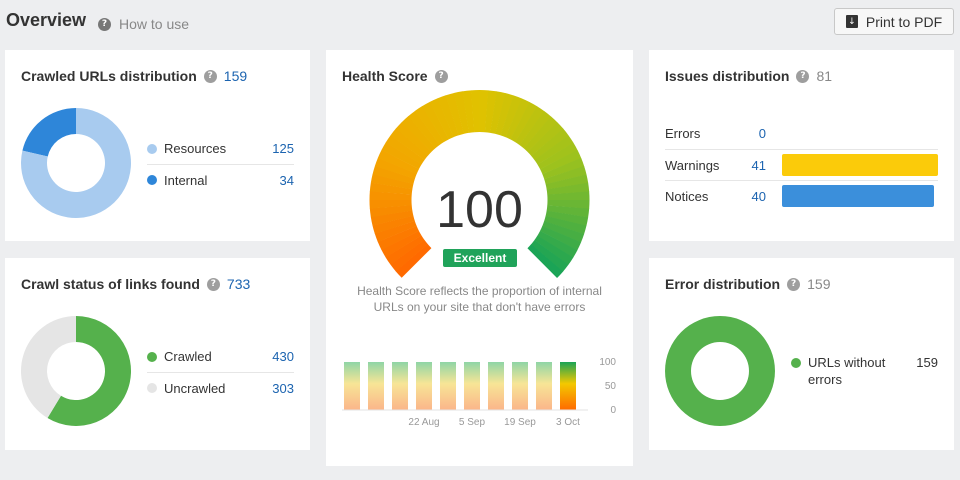 The width and height of the screenshot is (960, 480). I want to click on legend-label: Crawled, so click(188, 356).